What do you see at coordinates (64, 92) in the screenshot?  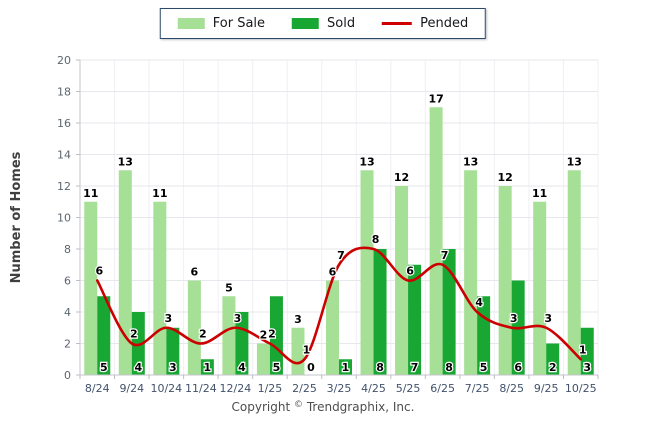 I see `y-tick-label: 18` at bounding box center [64, 92].